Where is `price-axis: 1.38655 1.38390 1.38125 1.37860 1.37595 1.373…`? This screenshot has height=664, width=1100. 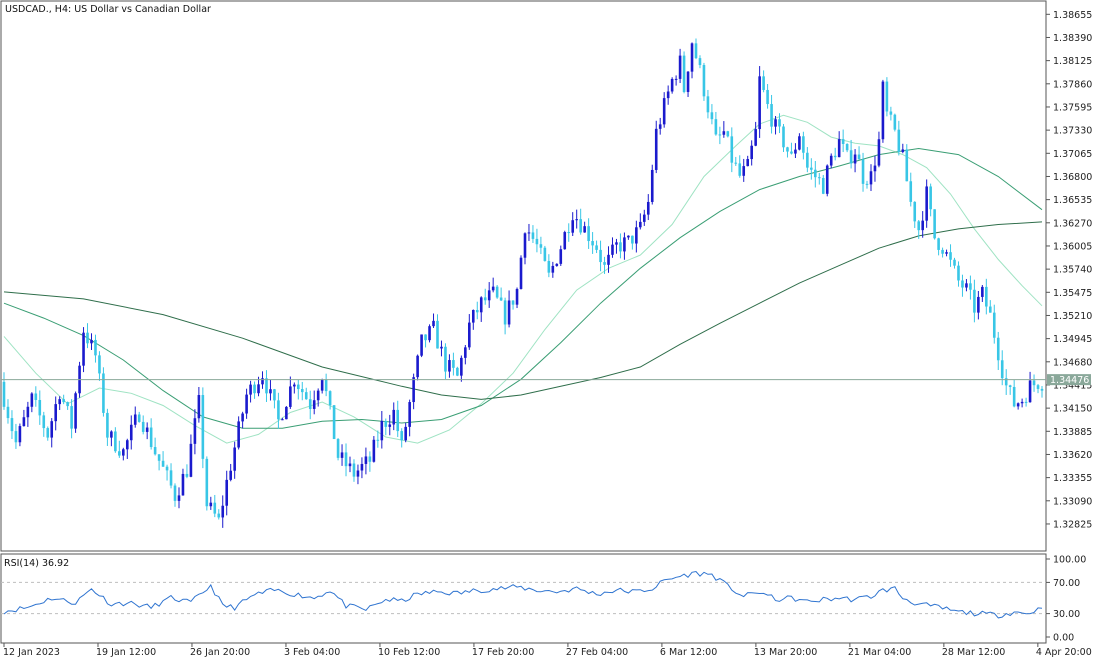
price-axis: 1.38655 1.38390 1.38125 1.37860 1.37595 1.373… is located at coordinates (1069, 270).